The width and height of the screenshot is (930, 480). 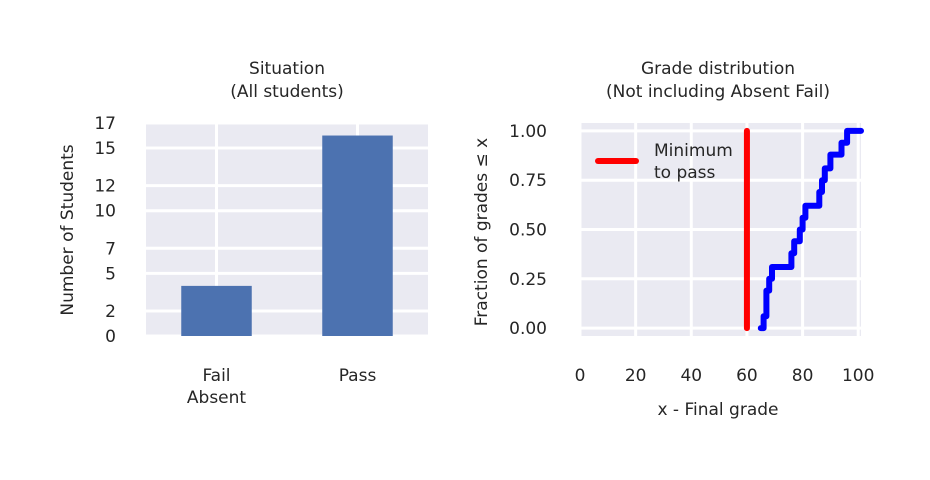 I want to click on left-title-line2: (All students), so click(x=287, y=92).